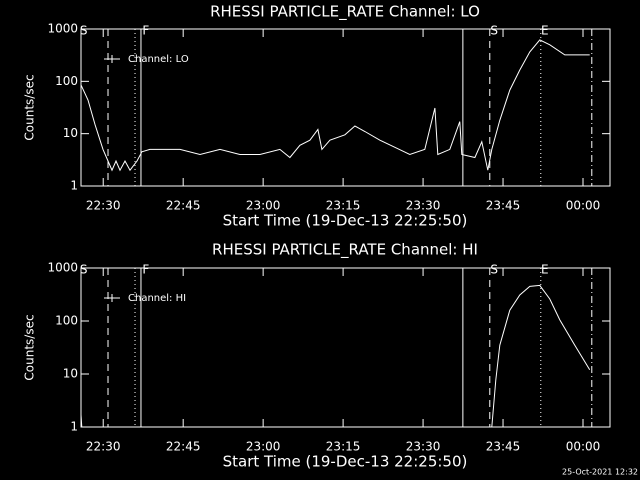 The image size is (640, 480). What do you see at coordinates (345, 250) in the screenshot?
I see `chart-title: RHESSI PARTICLE_RATE Channel: HI` at bounding box center [345, 250].